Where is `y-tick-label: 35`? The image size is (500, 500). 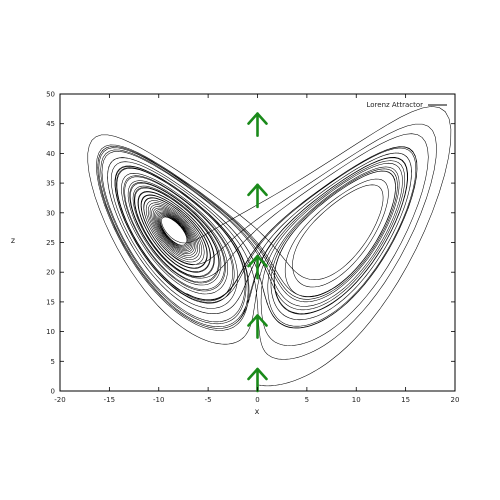
y-tick-label: 35 is located at coordinates (50, 184).